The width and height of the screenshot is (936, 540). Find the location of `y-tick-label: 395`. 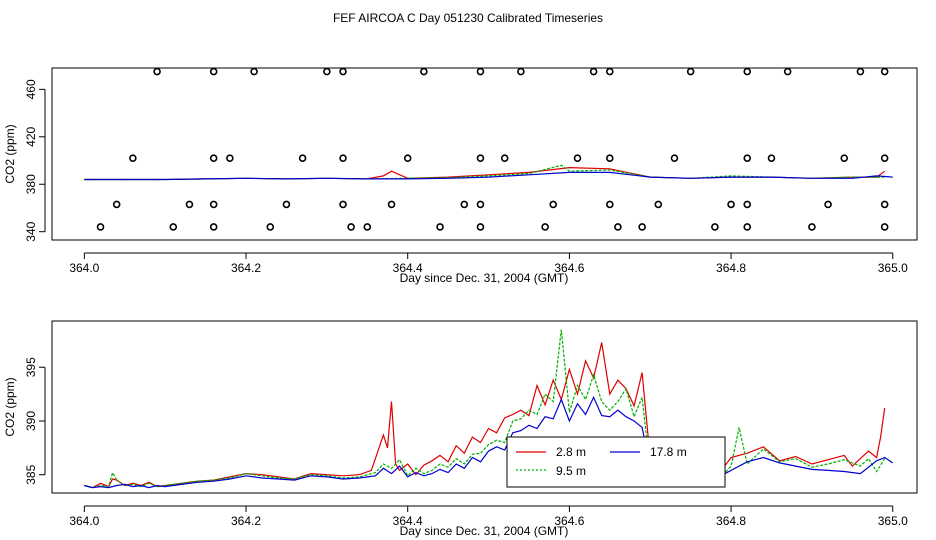

y-tick-label: 395 is located at coordinates (31, 367).